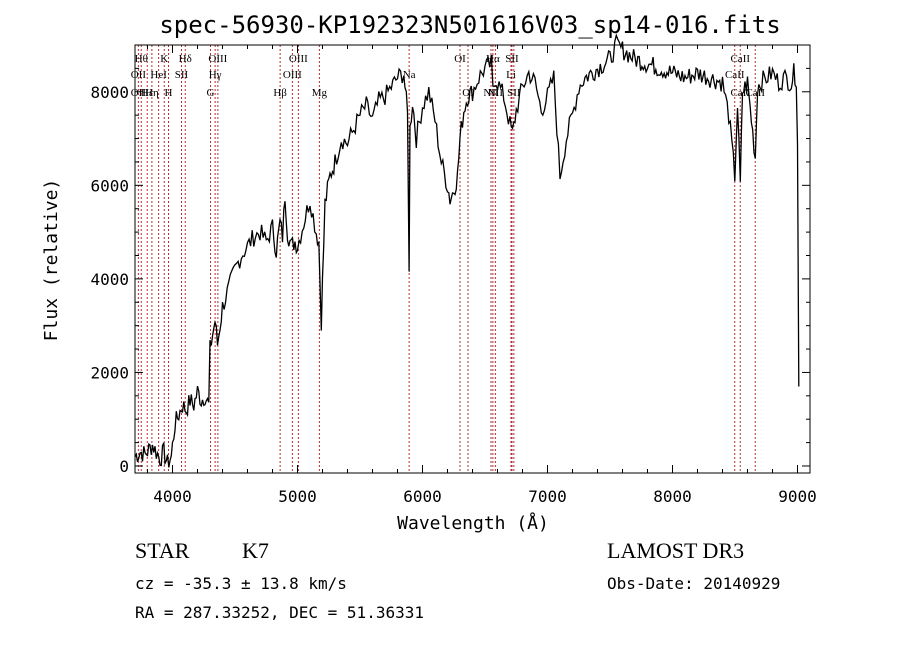  I want to click on line-label-22: NII, so click(496, 93).